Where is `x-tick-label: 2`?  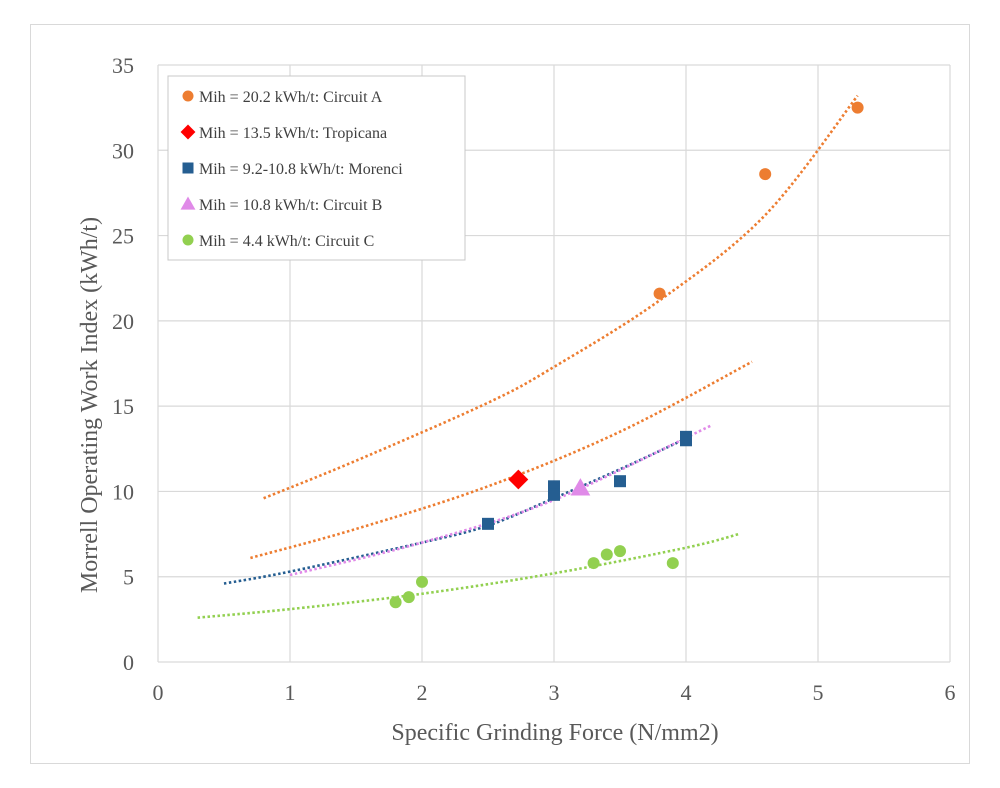
x-tick-label: 2 is located at coordinates (422, 692).